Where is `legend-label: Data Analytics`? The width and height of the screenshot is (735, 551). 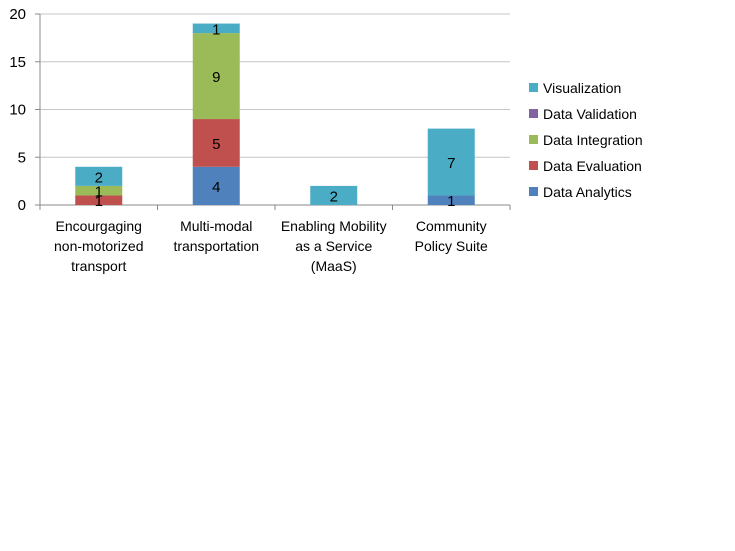
legend-label: Data Analytics is located at coordinates (587, 192).